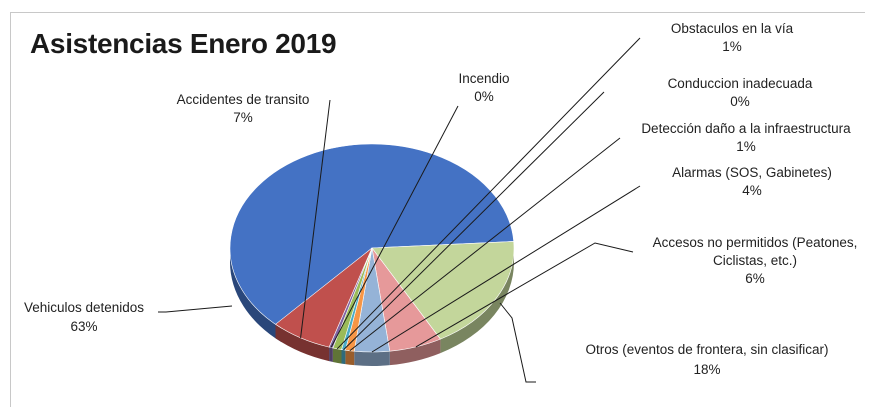  Describe the element at coordinates (740, 83) in the screenshot. I see `data-label-conduccion-line-1: Conduccion inadecuada` at that location.